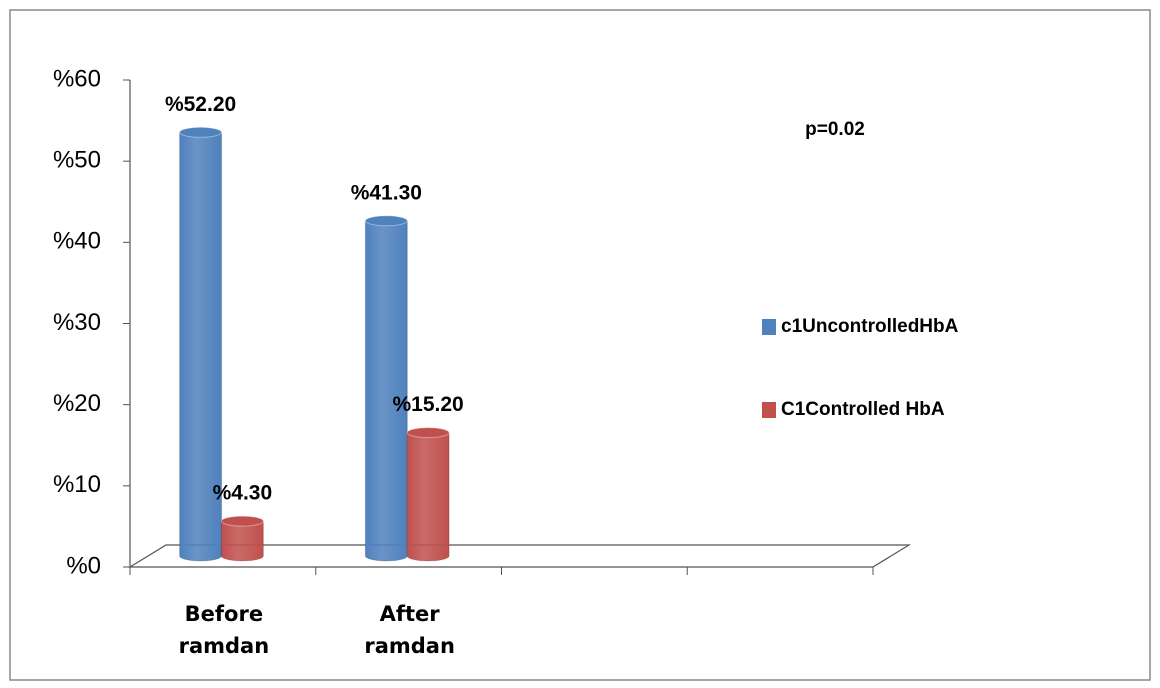 This screenshot has height=688, width=1160. I want to click on data-label: %52.20, so click(200, 104).